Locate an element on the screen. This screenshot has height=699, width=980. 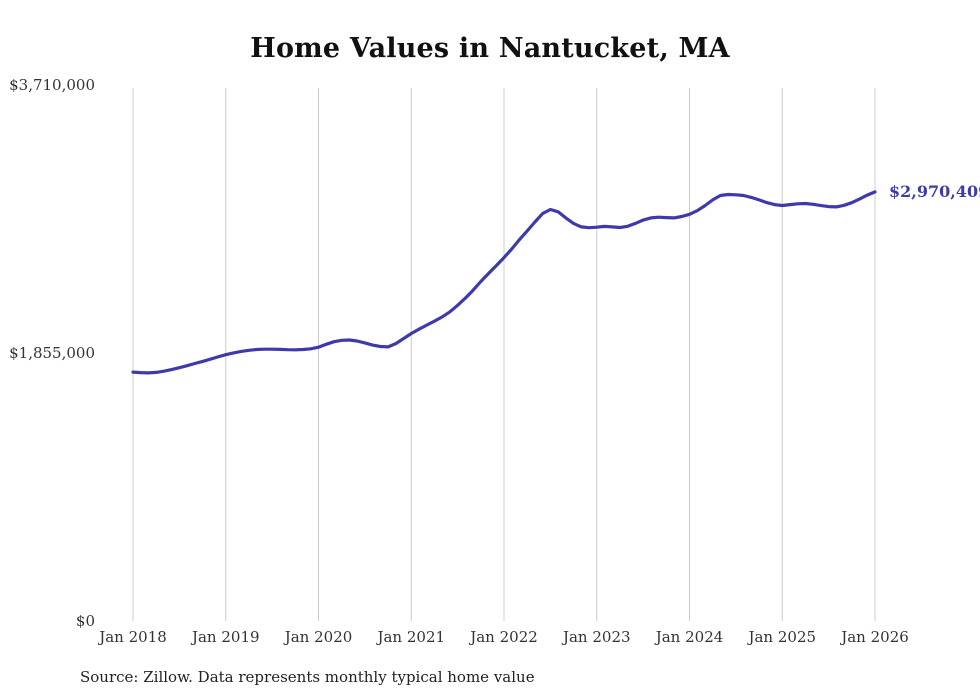
x-axis-tick: Jan 2019 is located at coordinates (225, 637).